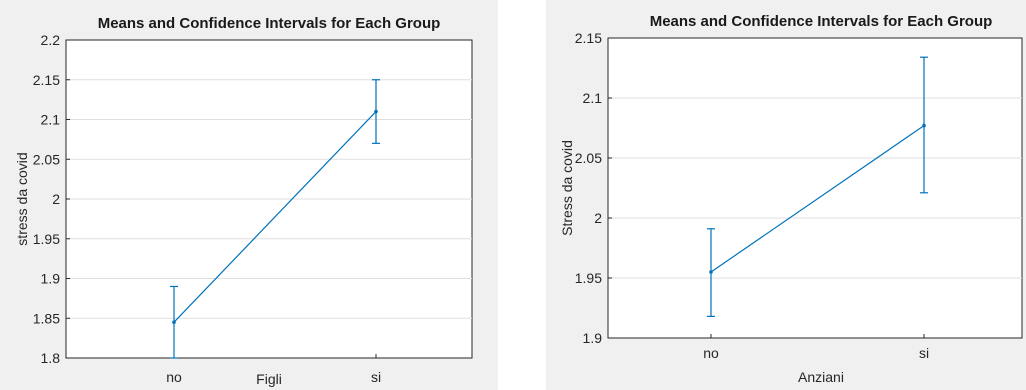 Image resolution: width=1026 pixels, height=390 pixels. I want to click on y-tick-label: 1.8, so click(51, 358).